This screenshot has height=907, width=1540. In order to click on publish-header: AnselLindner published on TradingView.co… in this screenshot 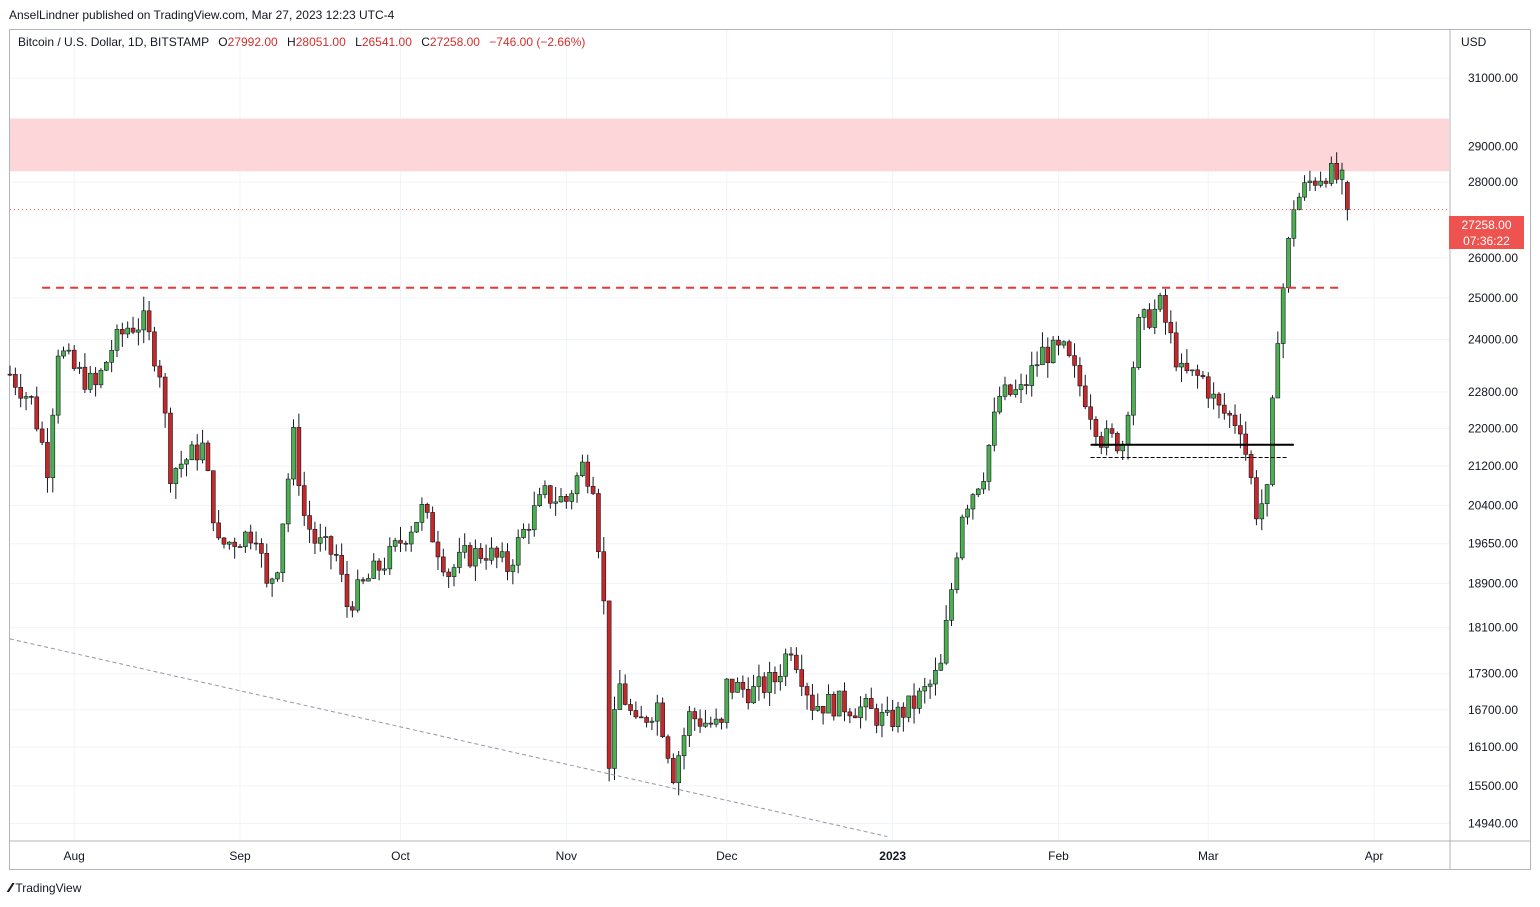, I will do `click(202, 15)`.